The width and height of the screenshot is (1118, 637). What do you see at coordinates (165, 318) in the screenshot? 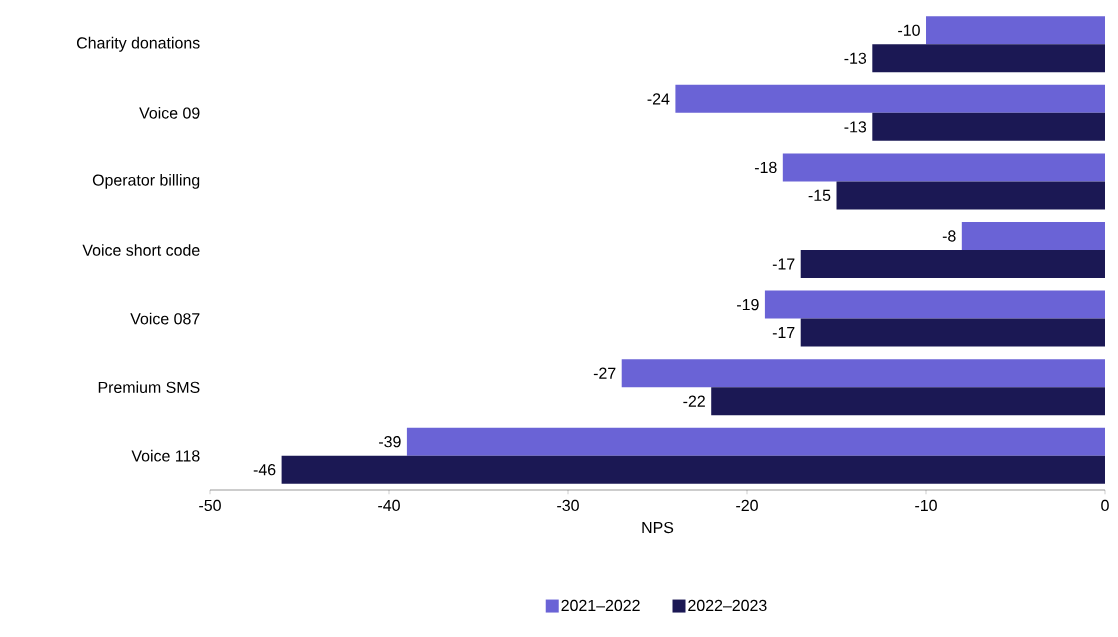
I see `y-tick-label: Voice 087` at bounding box center [165, 318].